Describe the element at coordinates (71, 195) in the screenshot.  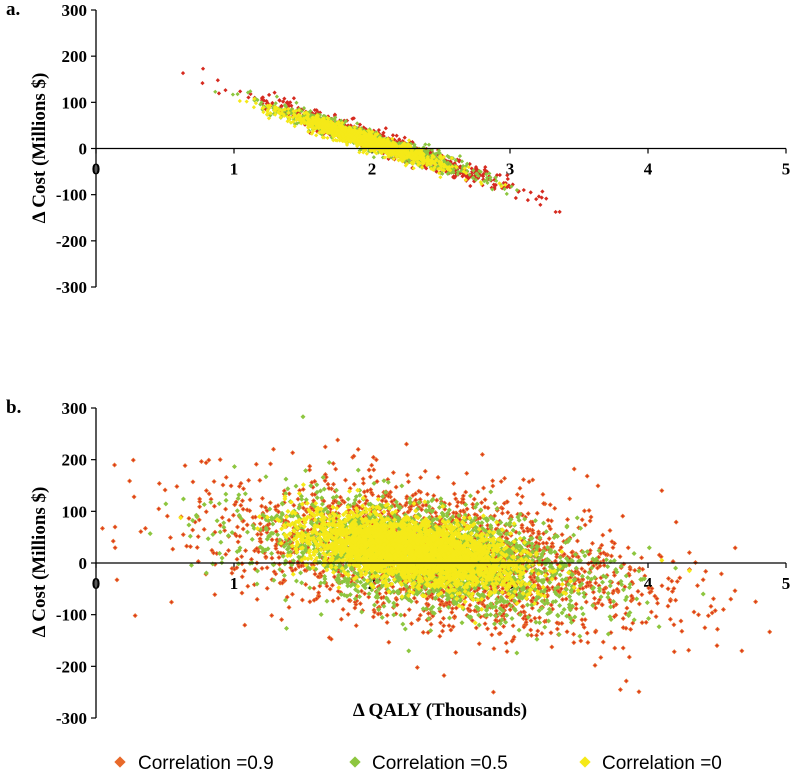
I see `y-tick-label: -100` at that location.